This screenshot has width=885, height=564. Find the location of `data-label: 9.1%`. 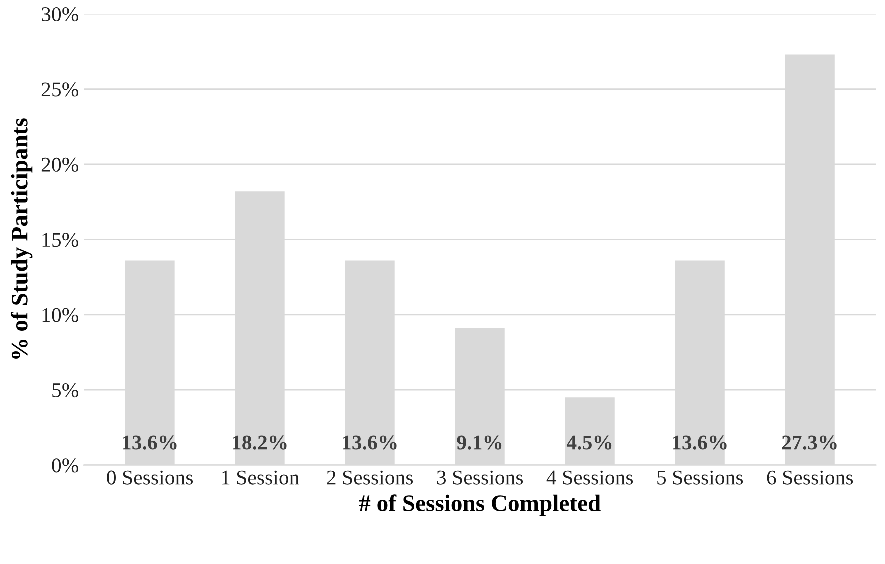

data-label: 9.1% is located at coordinates (479, 443).